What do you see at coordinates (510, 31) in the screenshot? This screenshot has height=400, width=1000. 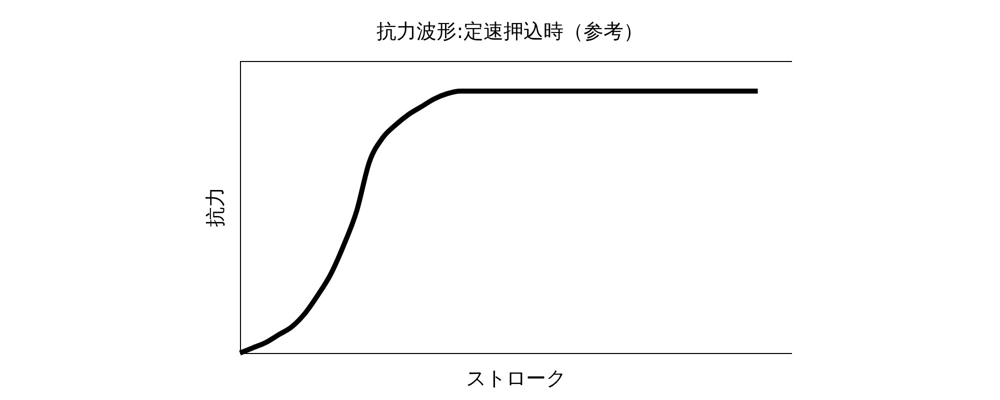 I see `chart-title: 抗力波形:定速押込時（参考）` at bounding box center [510, 31].